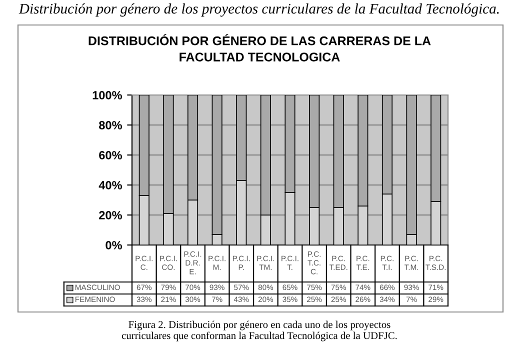  I want to click on y-tick-label: 0%, so click(114, 245).